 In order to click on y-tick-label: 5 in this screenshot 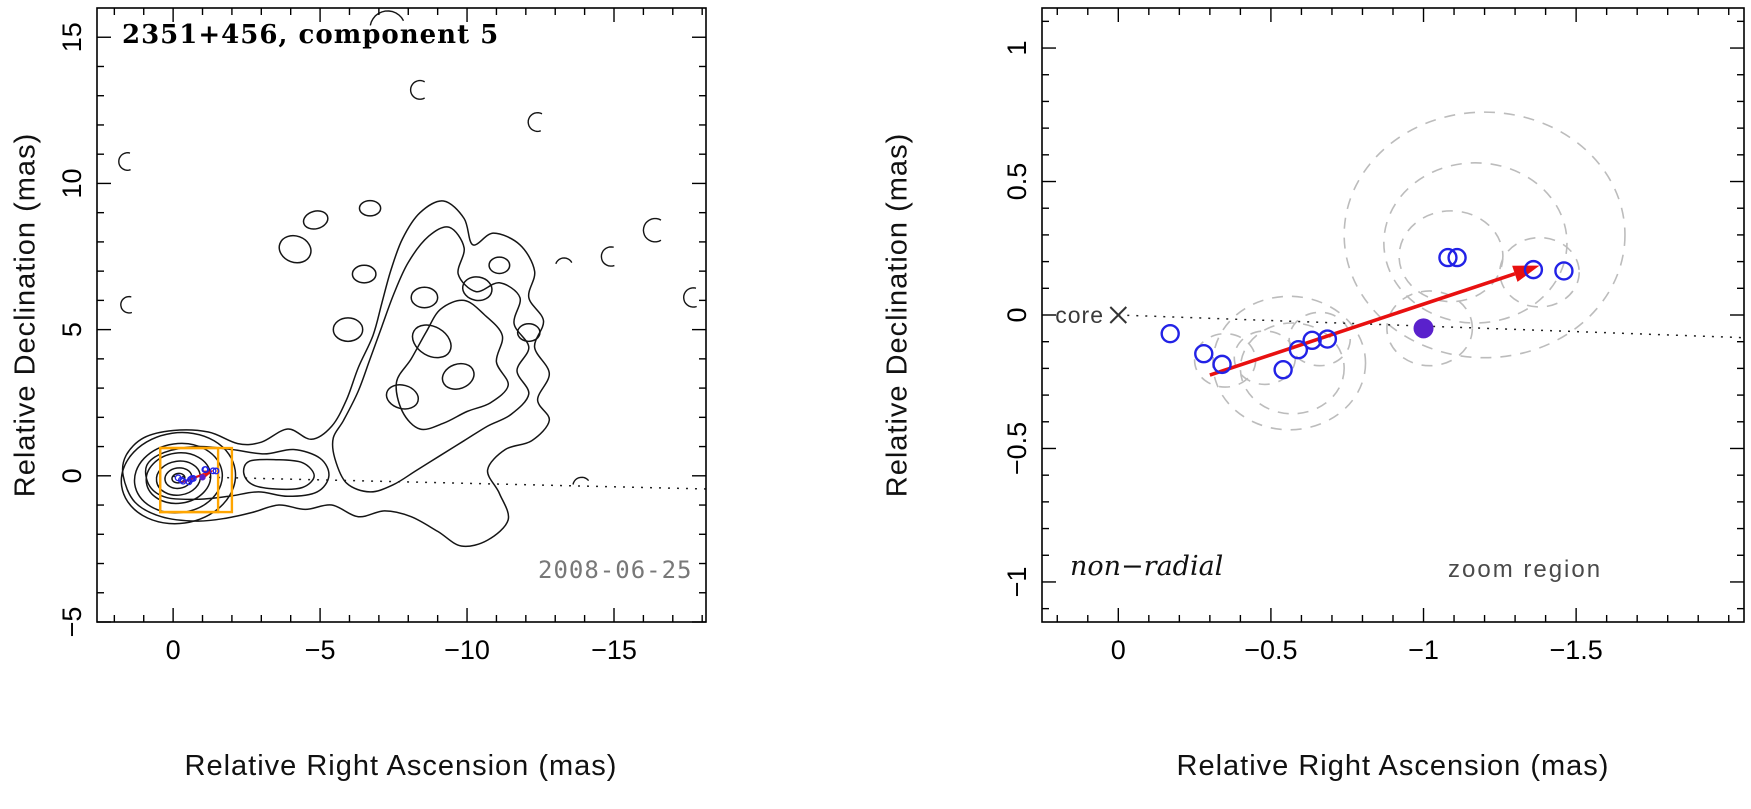, I will do `click(72, 329)`.